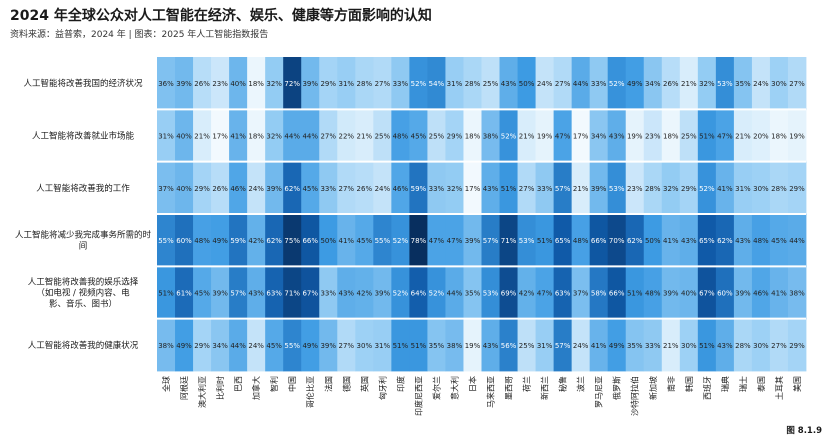  I want to click on cell-value-label: 19%, so click(473, 346).